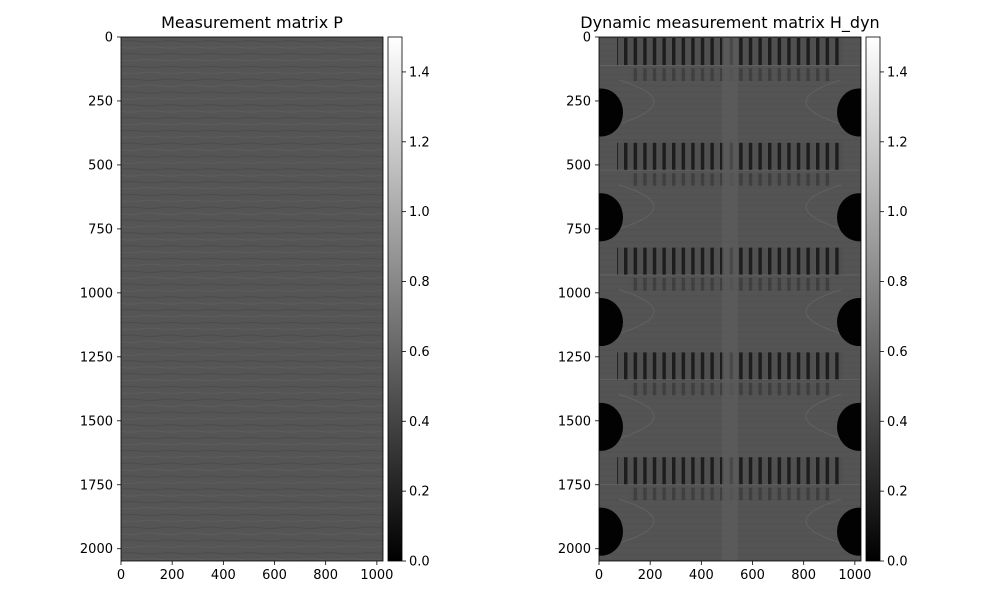 The width and height of the screenshot is (1000, 604). I want to click on p1-y-tick-label: 1000, so click(96, 293).